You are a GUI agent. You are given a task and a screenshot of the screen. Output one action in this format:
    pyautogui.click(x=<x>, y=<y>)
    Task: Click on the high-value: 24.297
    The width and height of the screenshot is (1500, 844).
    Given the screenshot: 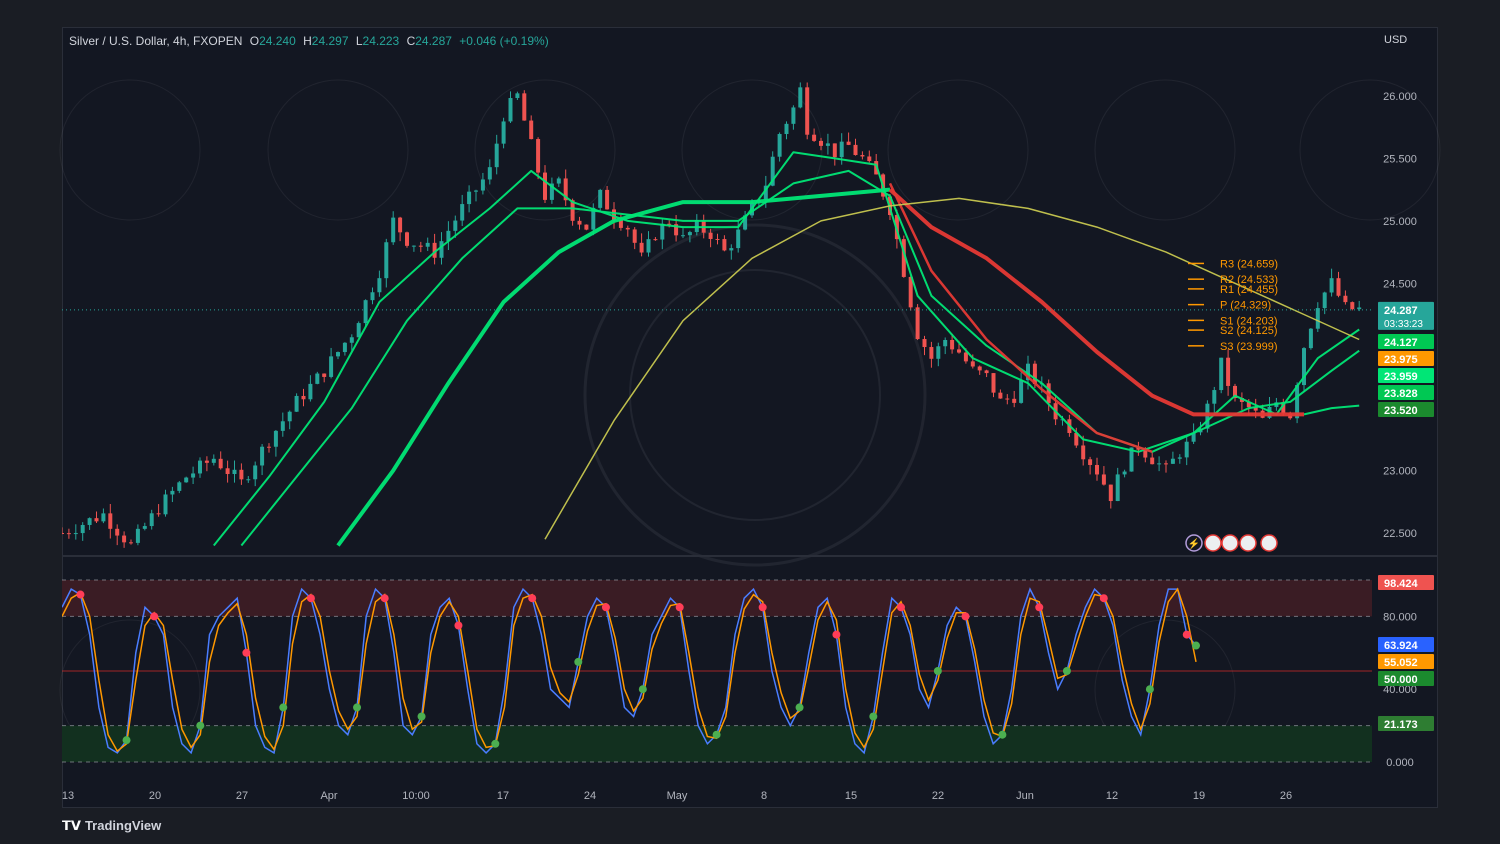 What is the action you would take?
    pyautogui.click(x=330, y=41)
    